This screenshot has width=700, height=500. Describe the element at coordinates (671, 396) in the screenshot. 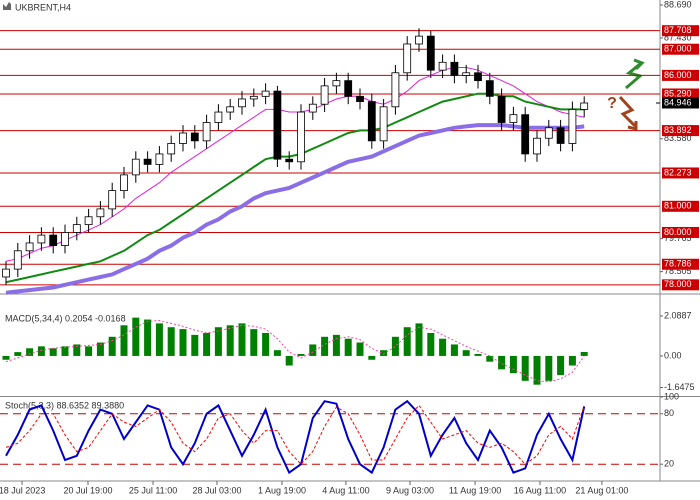

I see `y-tick-label: 100` at that location.